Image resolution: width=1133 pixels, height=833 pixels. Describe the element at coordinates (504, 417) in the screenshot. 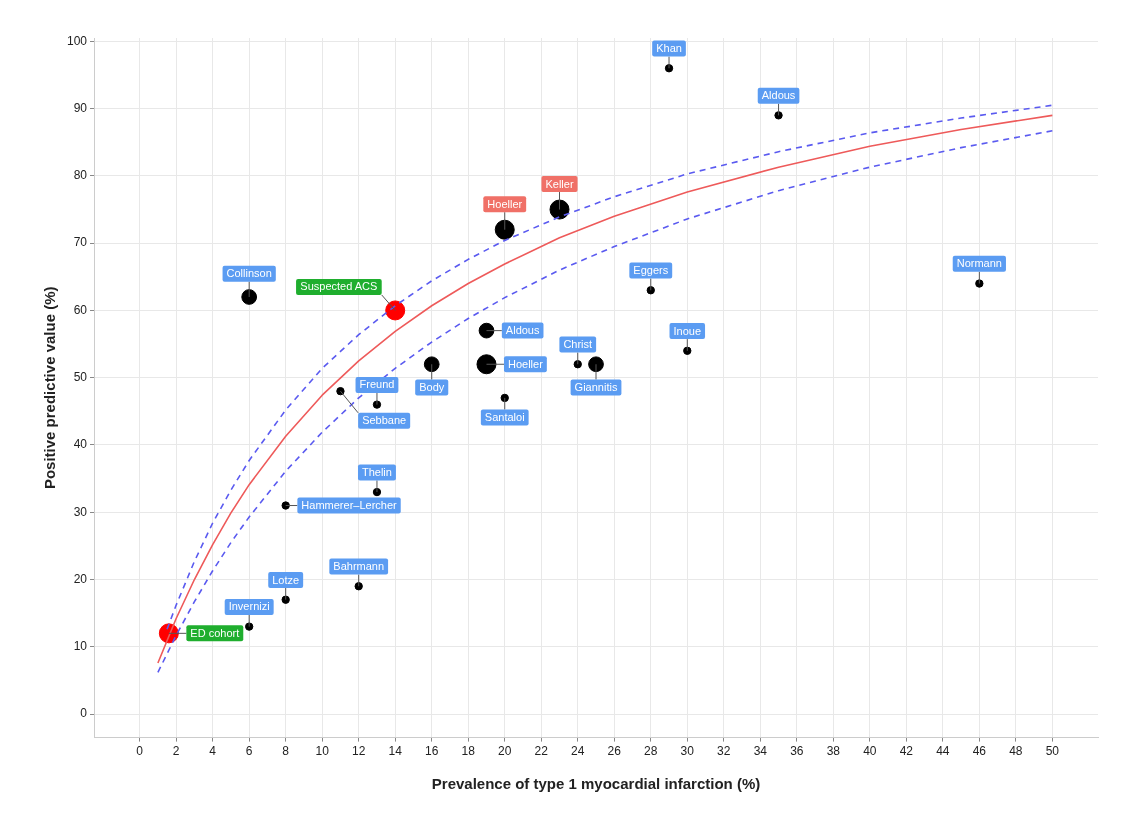

I see `data-label: Santaloi` at that location.